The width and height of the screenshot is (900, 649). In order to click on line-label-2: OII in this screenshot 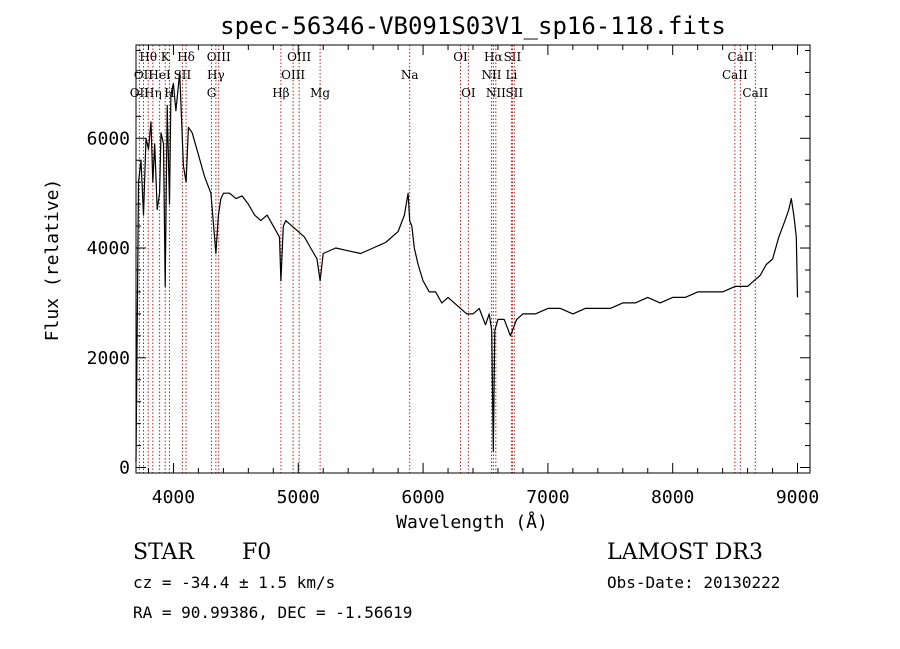, I will do `click(144, 75)`.